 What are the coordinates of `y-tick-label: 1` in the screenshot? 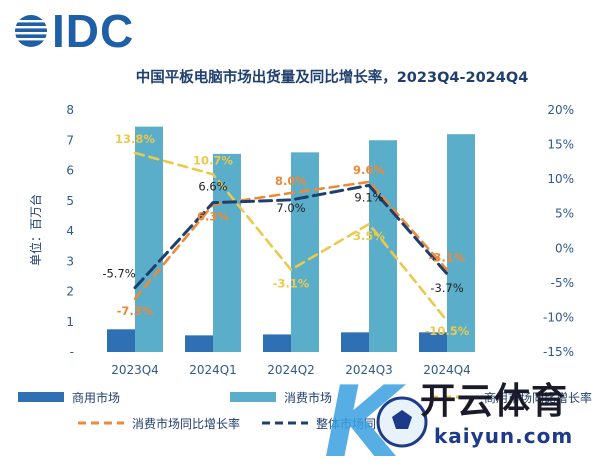 It's located at (70, 322).